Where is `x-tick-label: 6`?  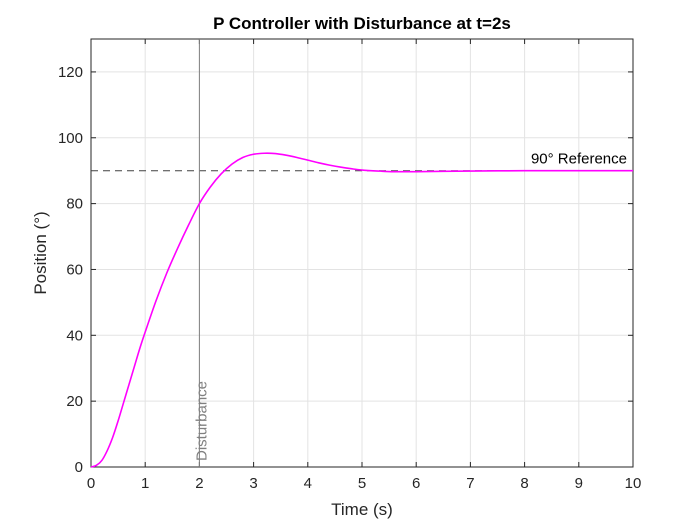 x-tick-label: 6 is located at coordinates (416, 483).